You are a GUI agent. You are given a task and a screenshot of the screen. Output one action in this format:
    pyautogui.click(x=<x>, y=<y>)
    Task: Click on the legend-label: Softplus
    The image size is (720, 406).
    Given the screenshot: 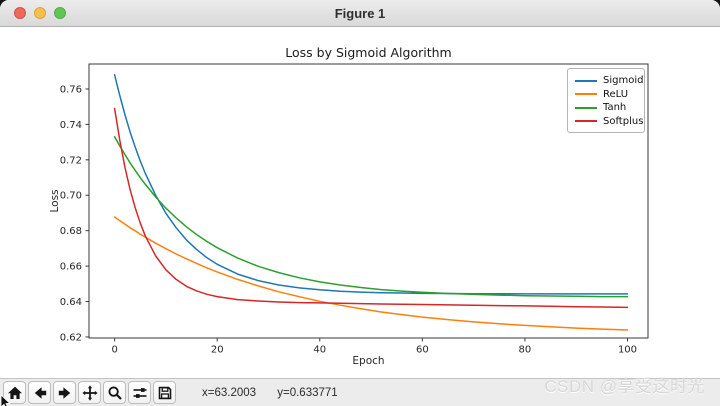 What is the action you would take?
    pyautogui.click(x=623, y=121)
    